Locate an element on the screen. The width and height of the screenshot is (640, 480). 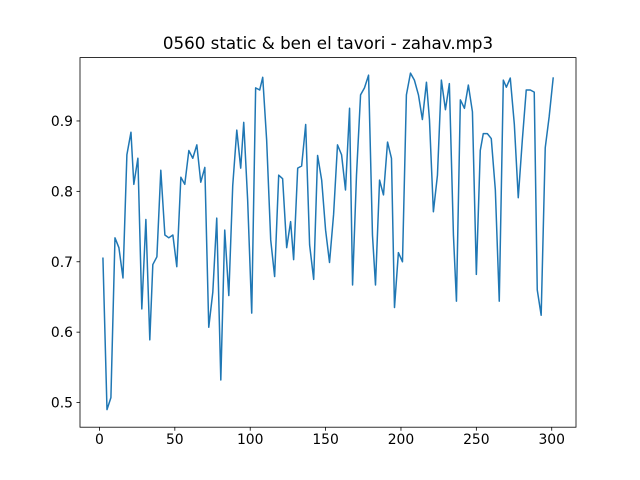
chart-title: 0560 static & ben el tavori - zahav.mp3 is located at coordinates (328, 43).